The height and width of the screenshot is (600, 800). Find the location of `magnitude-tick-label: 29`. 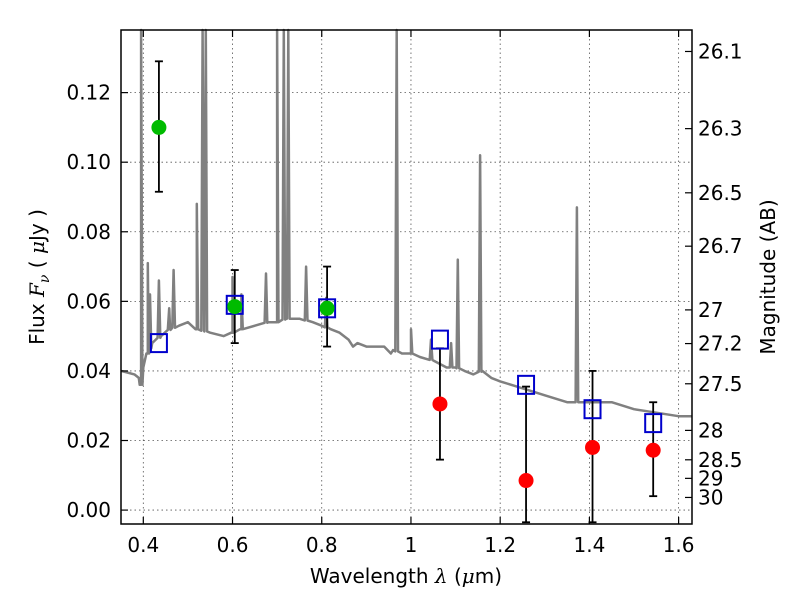

magnitude-tick-label: 29 is located at coordinates (710, 478).